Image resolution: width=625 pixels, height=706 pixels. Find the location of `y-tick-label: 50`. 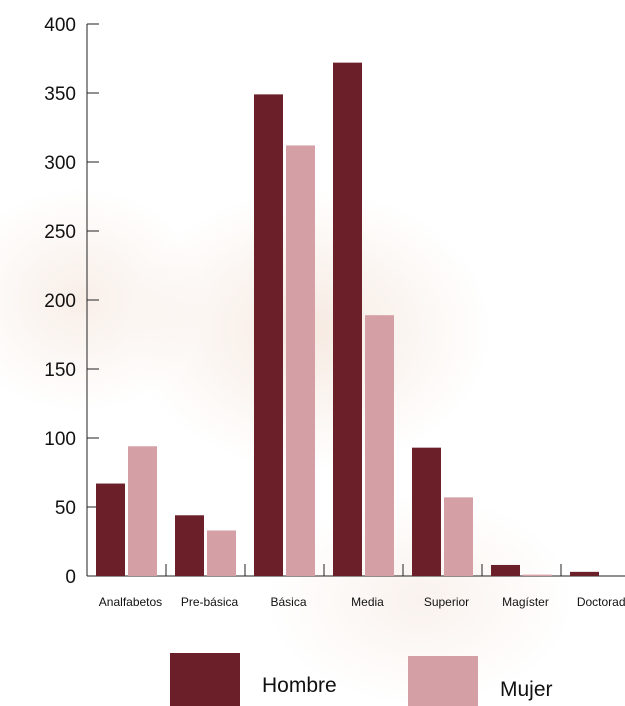

y-tick-label: 50 is located at coordinates (65, 508).